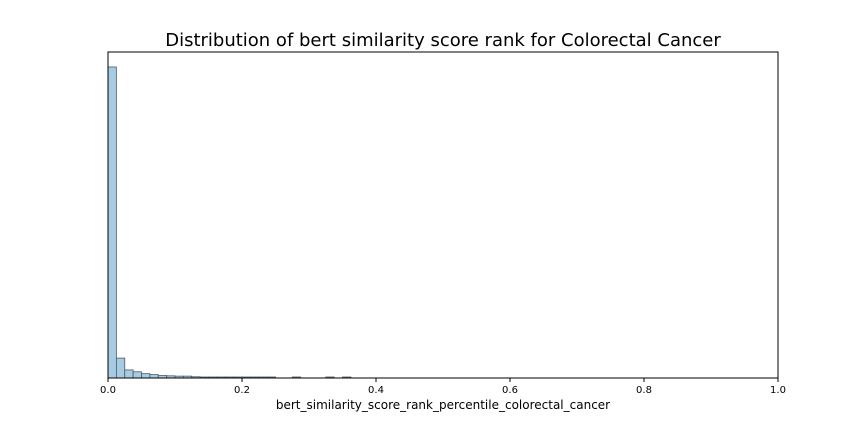  What do you see at coordinates (644, 390) in the screenshot?
I see `x-tick-label: 0.8` at bounding box center [644, 390].